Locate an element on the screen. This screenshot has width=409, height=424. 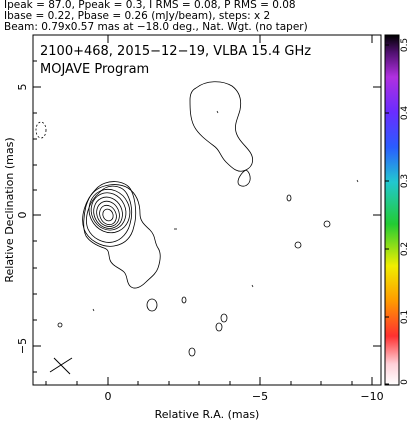
jet-outer-contour is located at coordinates (122, 236).